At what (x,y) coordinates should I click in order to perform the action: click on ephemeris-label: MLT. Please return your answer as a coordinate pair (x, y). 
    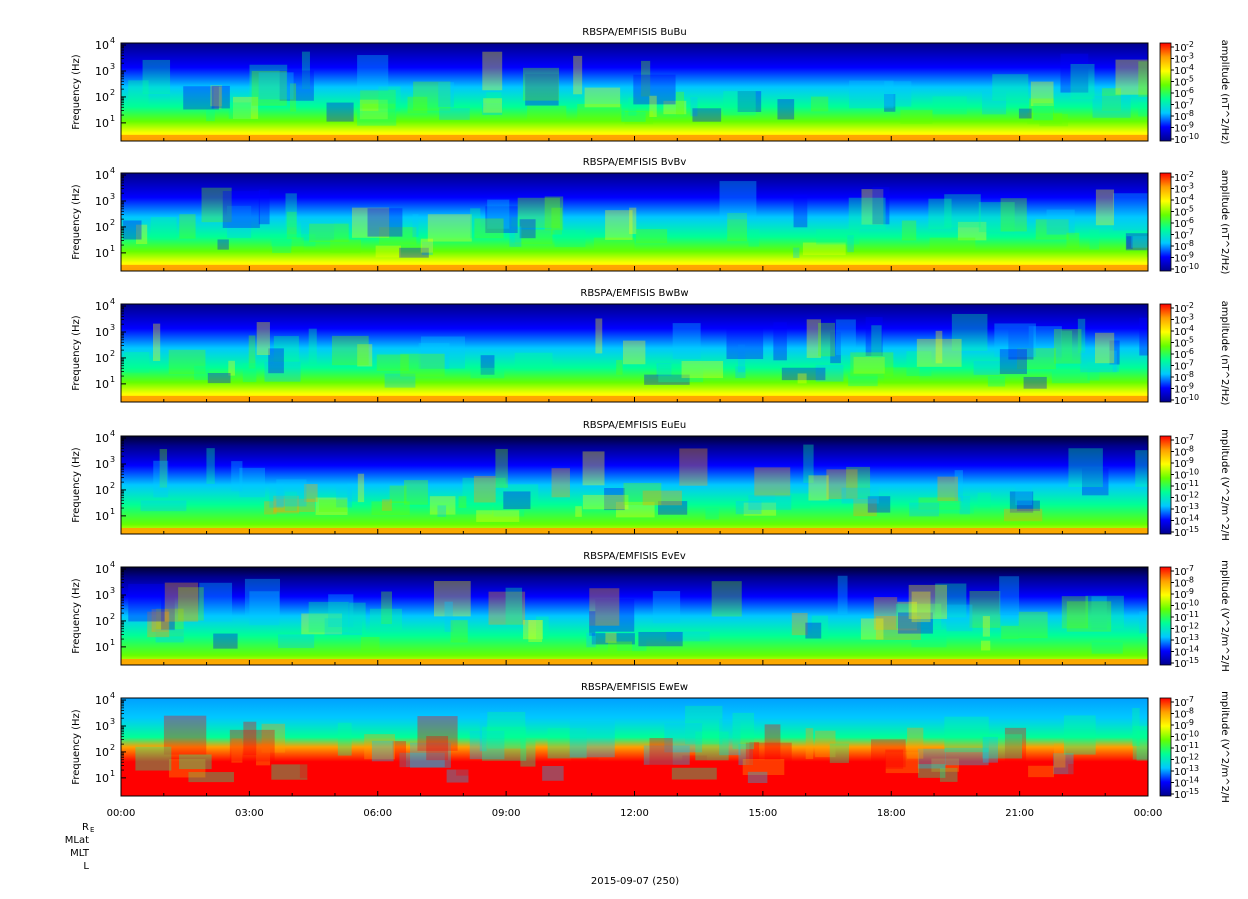
    Looking at the image, I should click on (80, 853).